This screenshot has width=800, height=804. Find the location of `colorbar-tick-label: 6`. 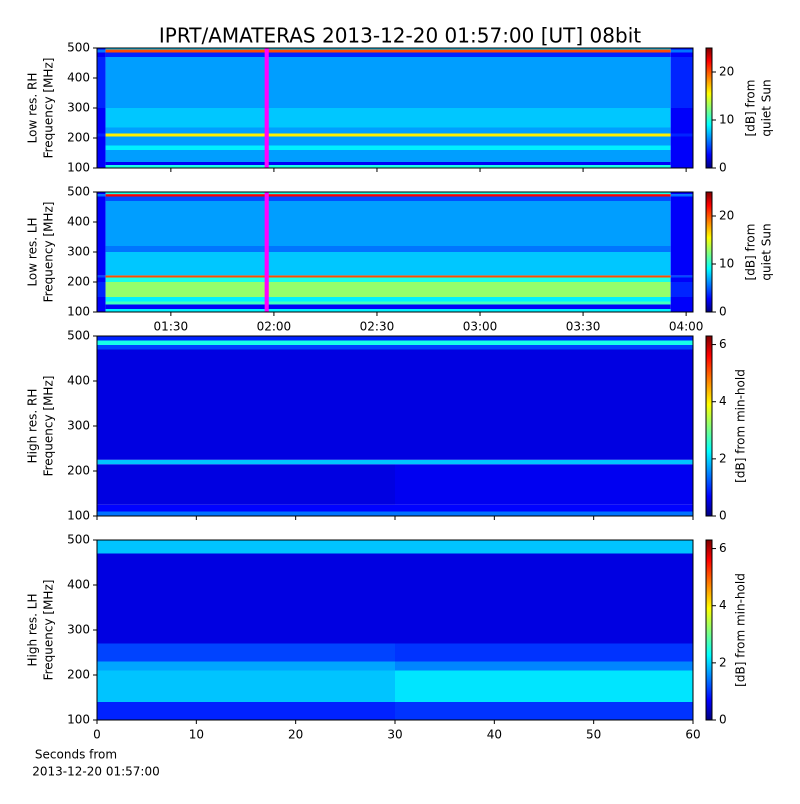

colorbar-tick-label: 6 is located at coordinates (723, 548).